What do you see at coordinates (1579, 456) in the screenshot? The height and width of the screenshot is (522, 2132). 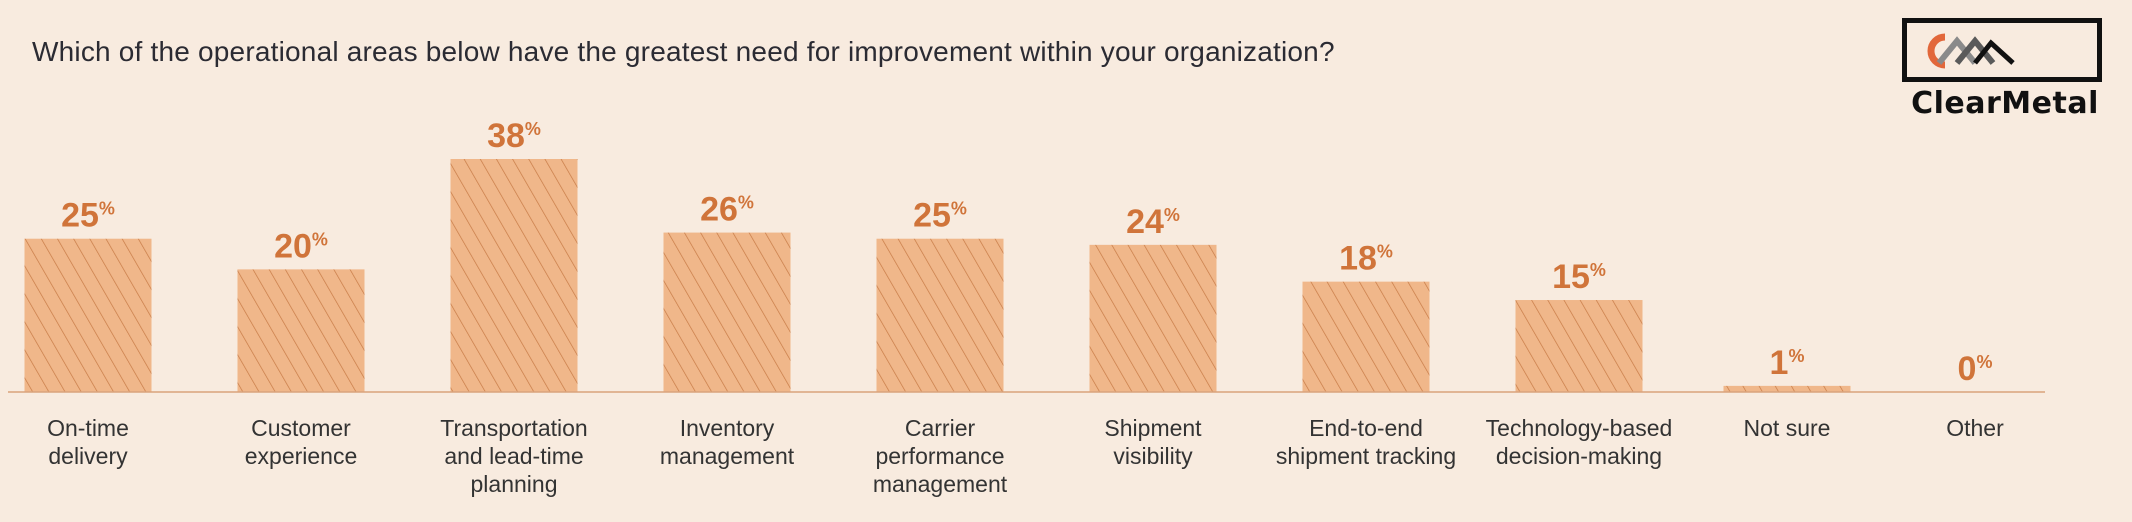 I see `category-label-line: decision-making` at bounding box center [1579, 456].